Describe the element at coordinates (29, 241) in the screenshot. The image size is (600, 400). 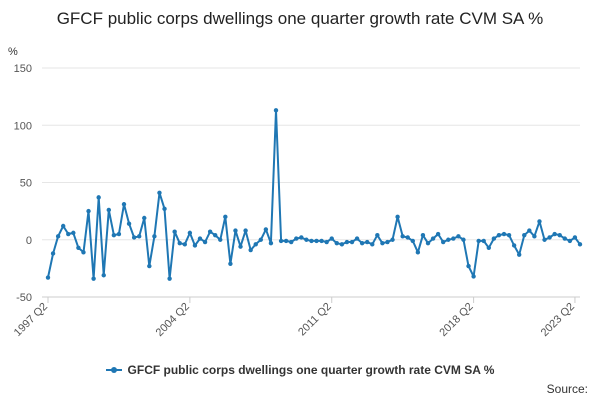
I see `y-tick-label: 0` at that location.